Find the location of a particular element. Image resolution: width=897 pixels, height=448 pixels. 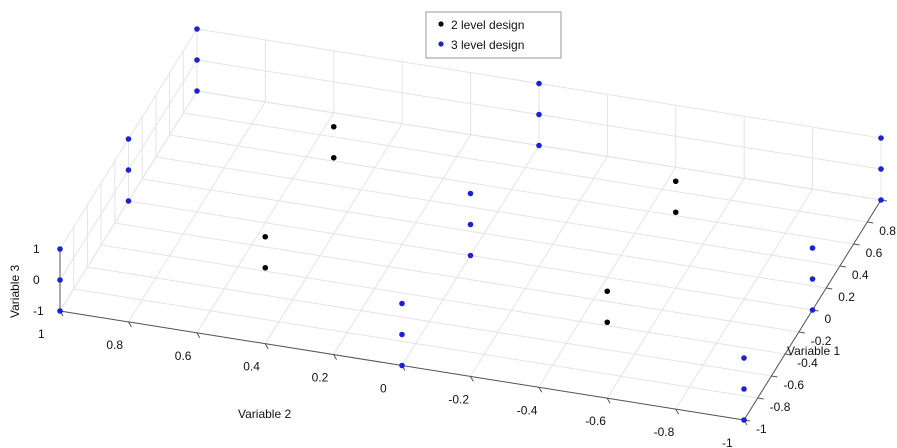

z-axis-label: Variable 3 is located at coordinates (15, 291).